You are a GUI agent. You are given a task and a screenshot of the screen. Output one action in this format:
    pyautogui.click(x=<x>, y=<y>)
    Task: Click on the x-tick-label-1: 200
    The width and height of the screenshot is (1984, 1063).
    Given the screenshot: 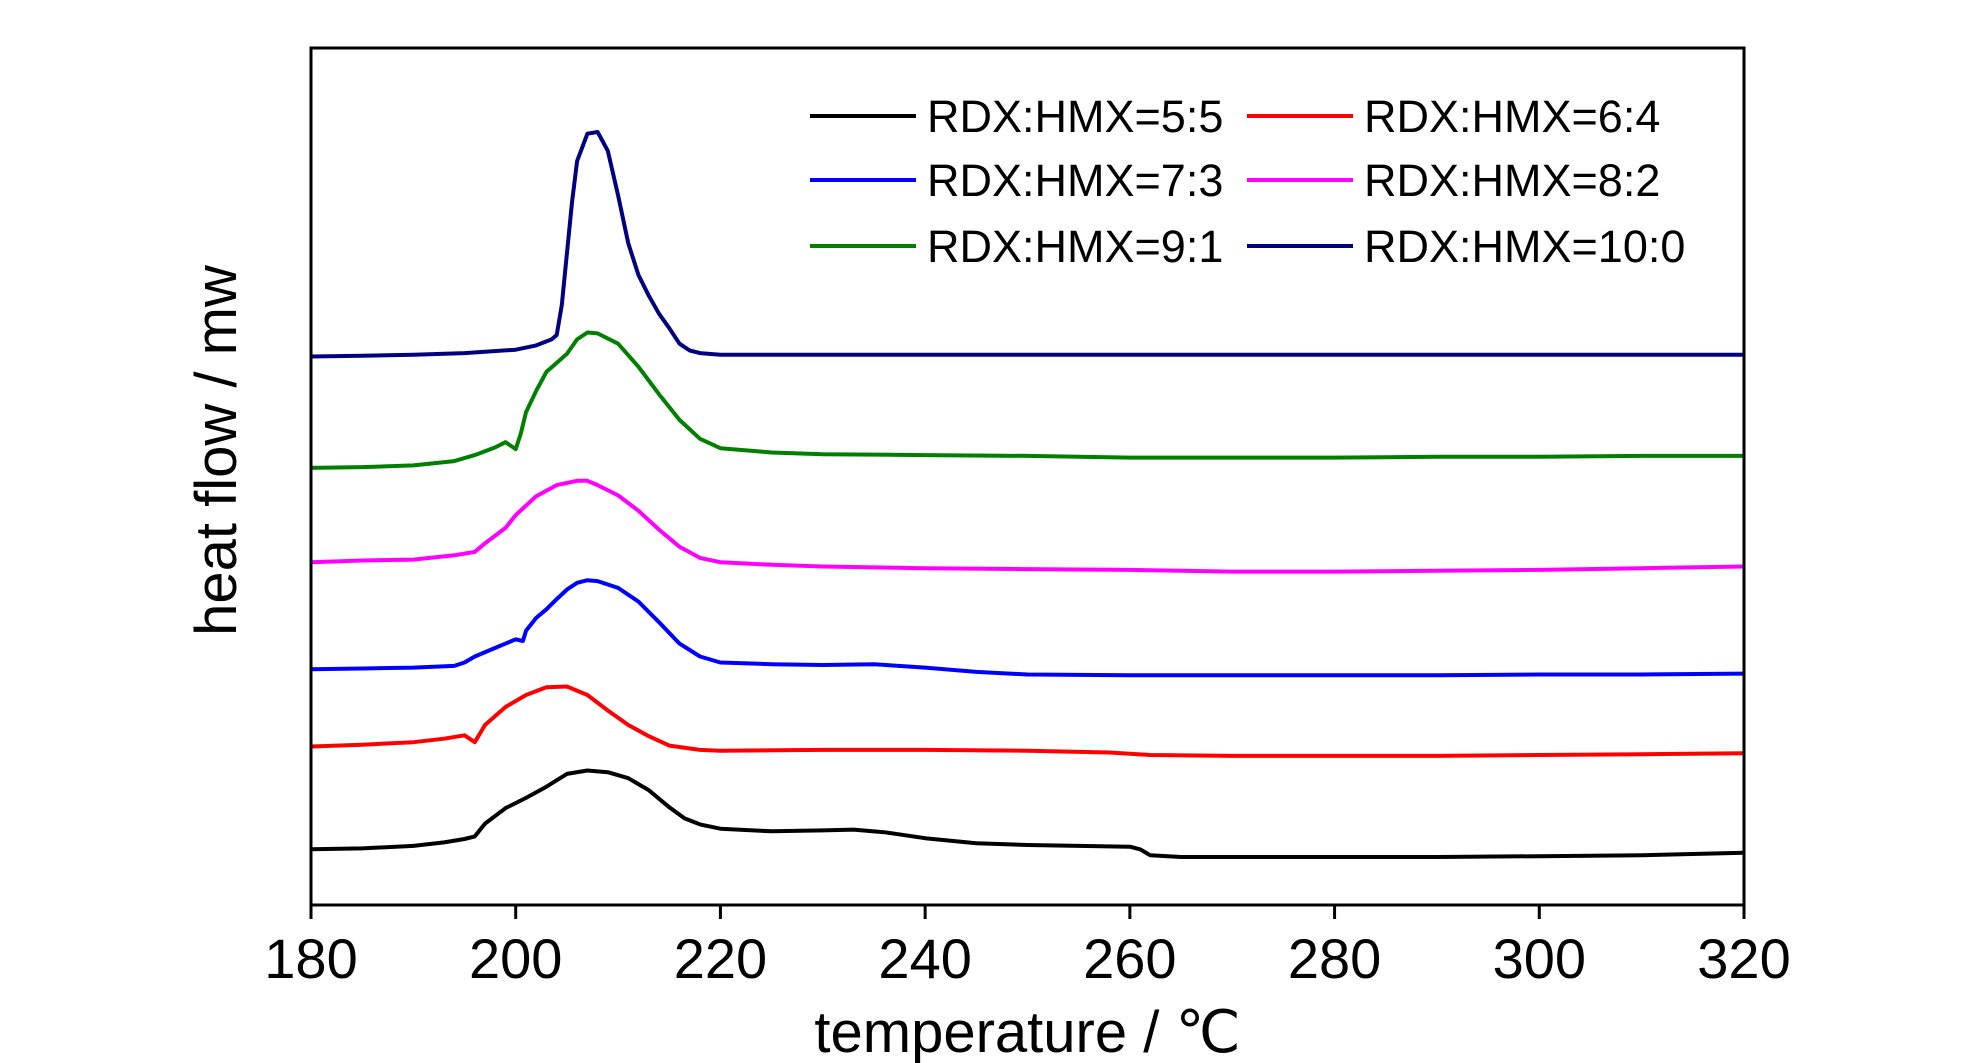 What is the action you would take?
    pyautogui.click(x=515, y=958)
    